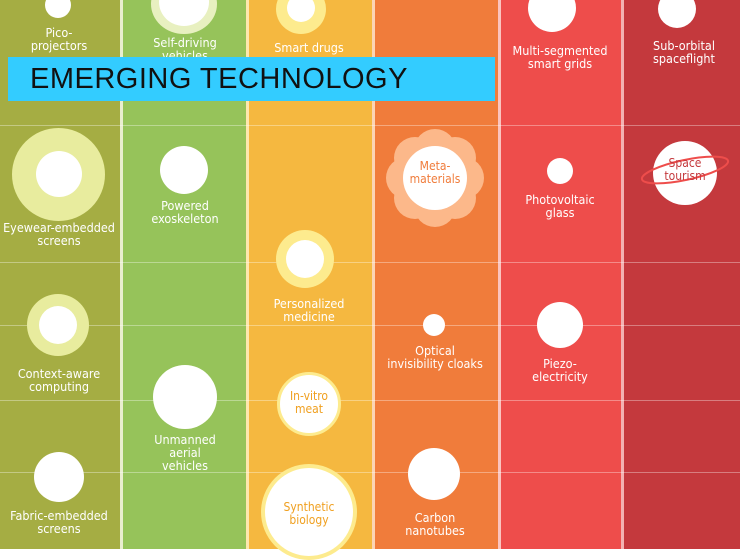  I want to click on in-vitro-circle, so click(309, 404).